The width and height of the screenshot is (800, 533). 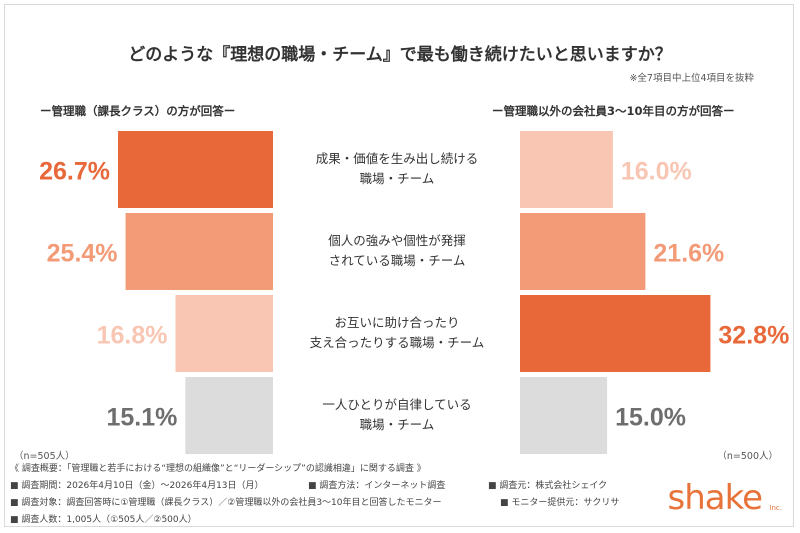 I want to click on survey-method: ■ 調査方法：インターネット調査, so click(x=377, y=486).